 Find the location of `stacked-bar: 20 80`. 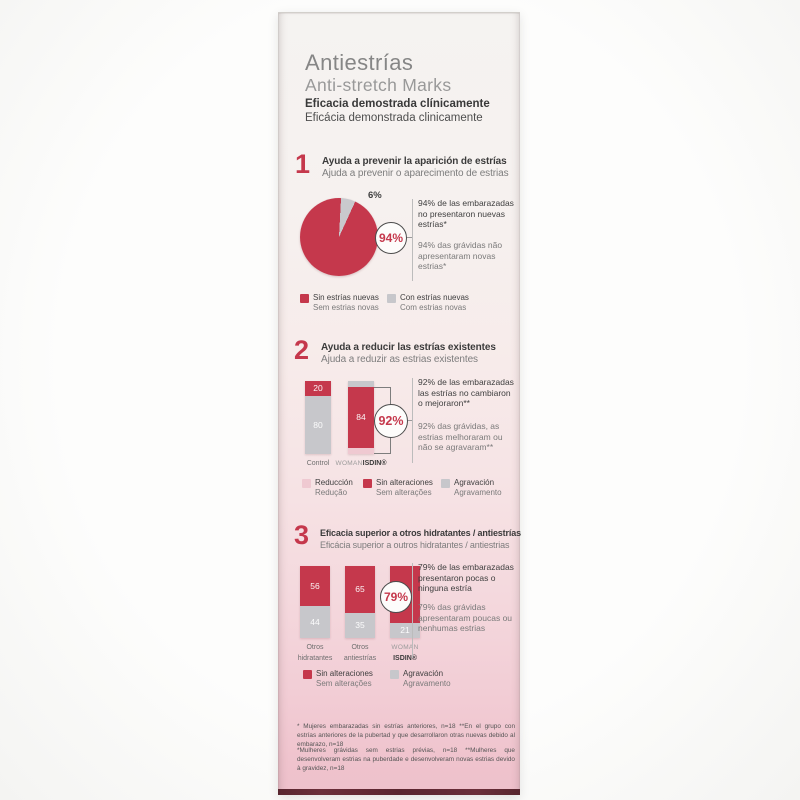

stacked-bar: 20 80 is located at coordinates (318, 417).